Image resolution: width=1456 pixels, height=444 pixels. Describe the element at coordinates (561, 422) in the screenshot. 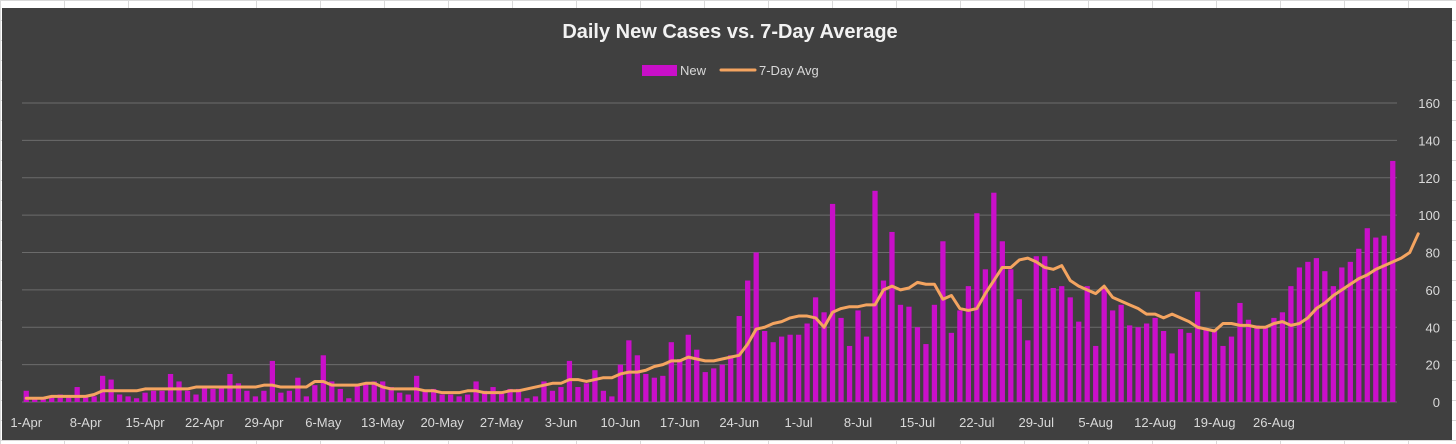

I see `x-tick-label: 3-Jun` at that location.